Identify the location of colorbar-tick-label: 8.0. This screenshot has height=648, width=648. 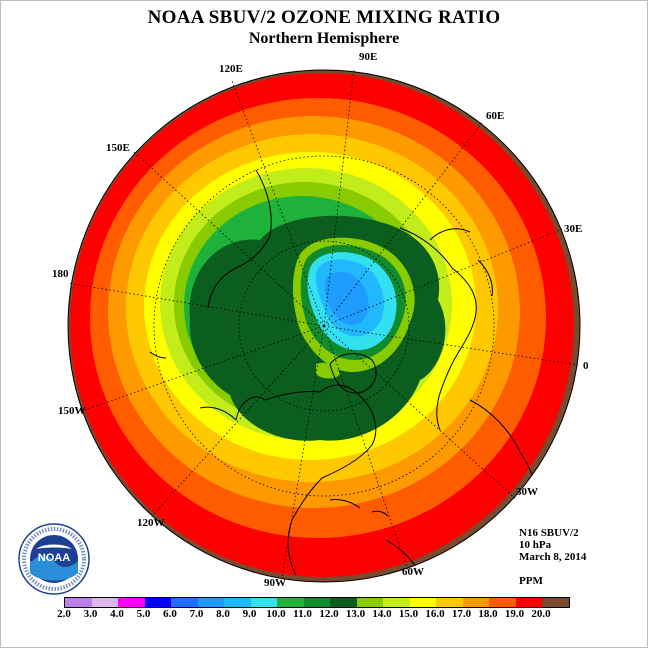
(223, 614).